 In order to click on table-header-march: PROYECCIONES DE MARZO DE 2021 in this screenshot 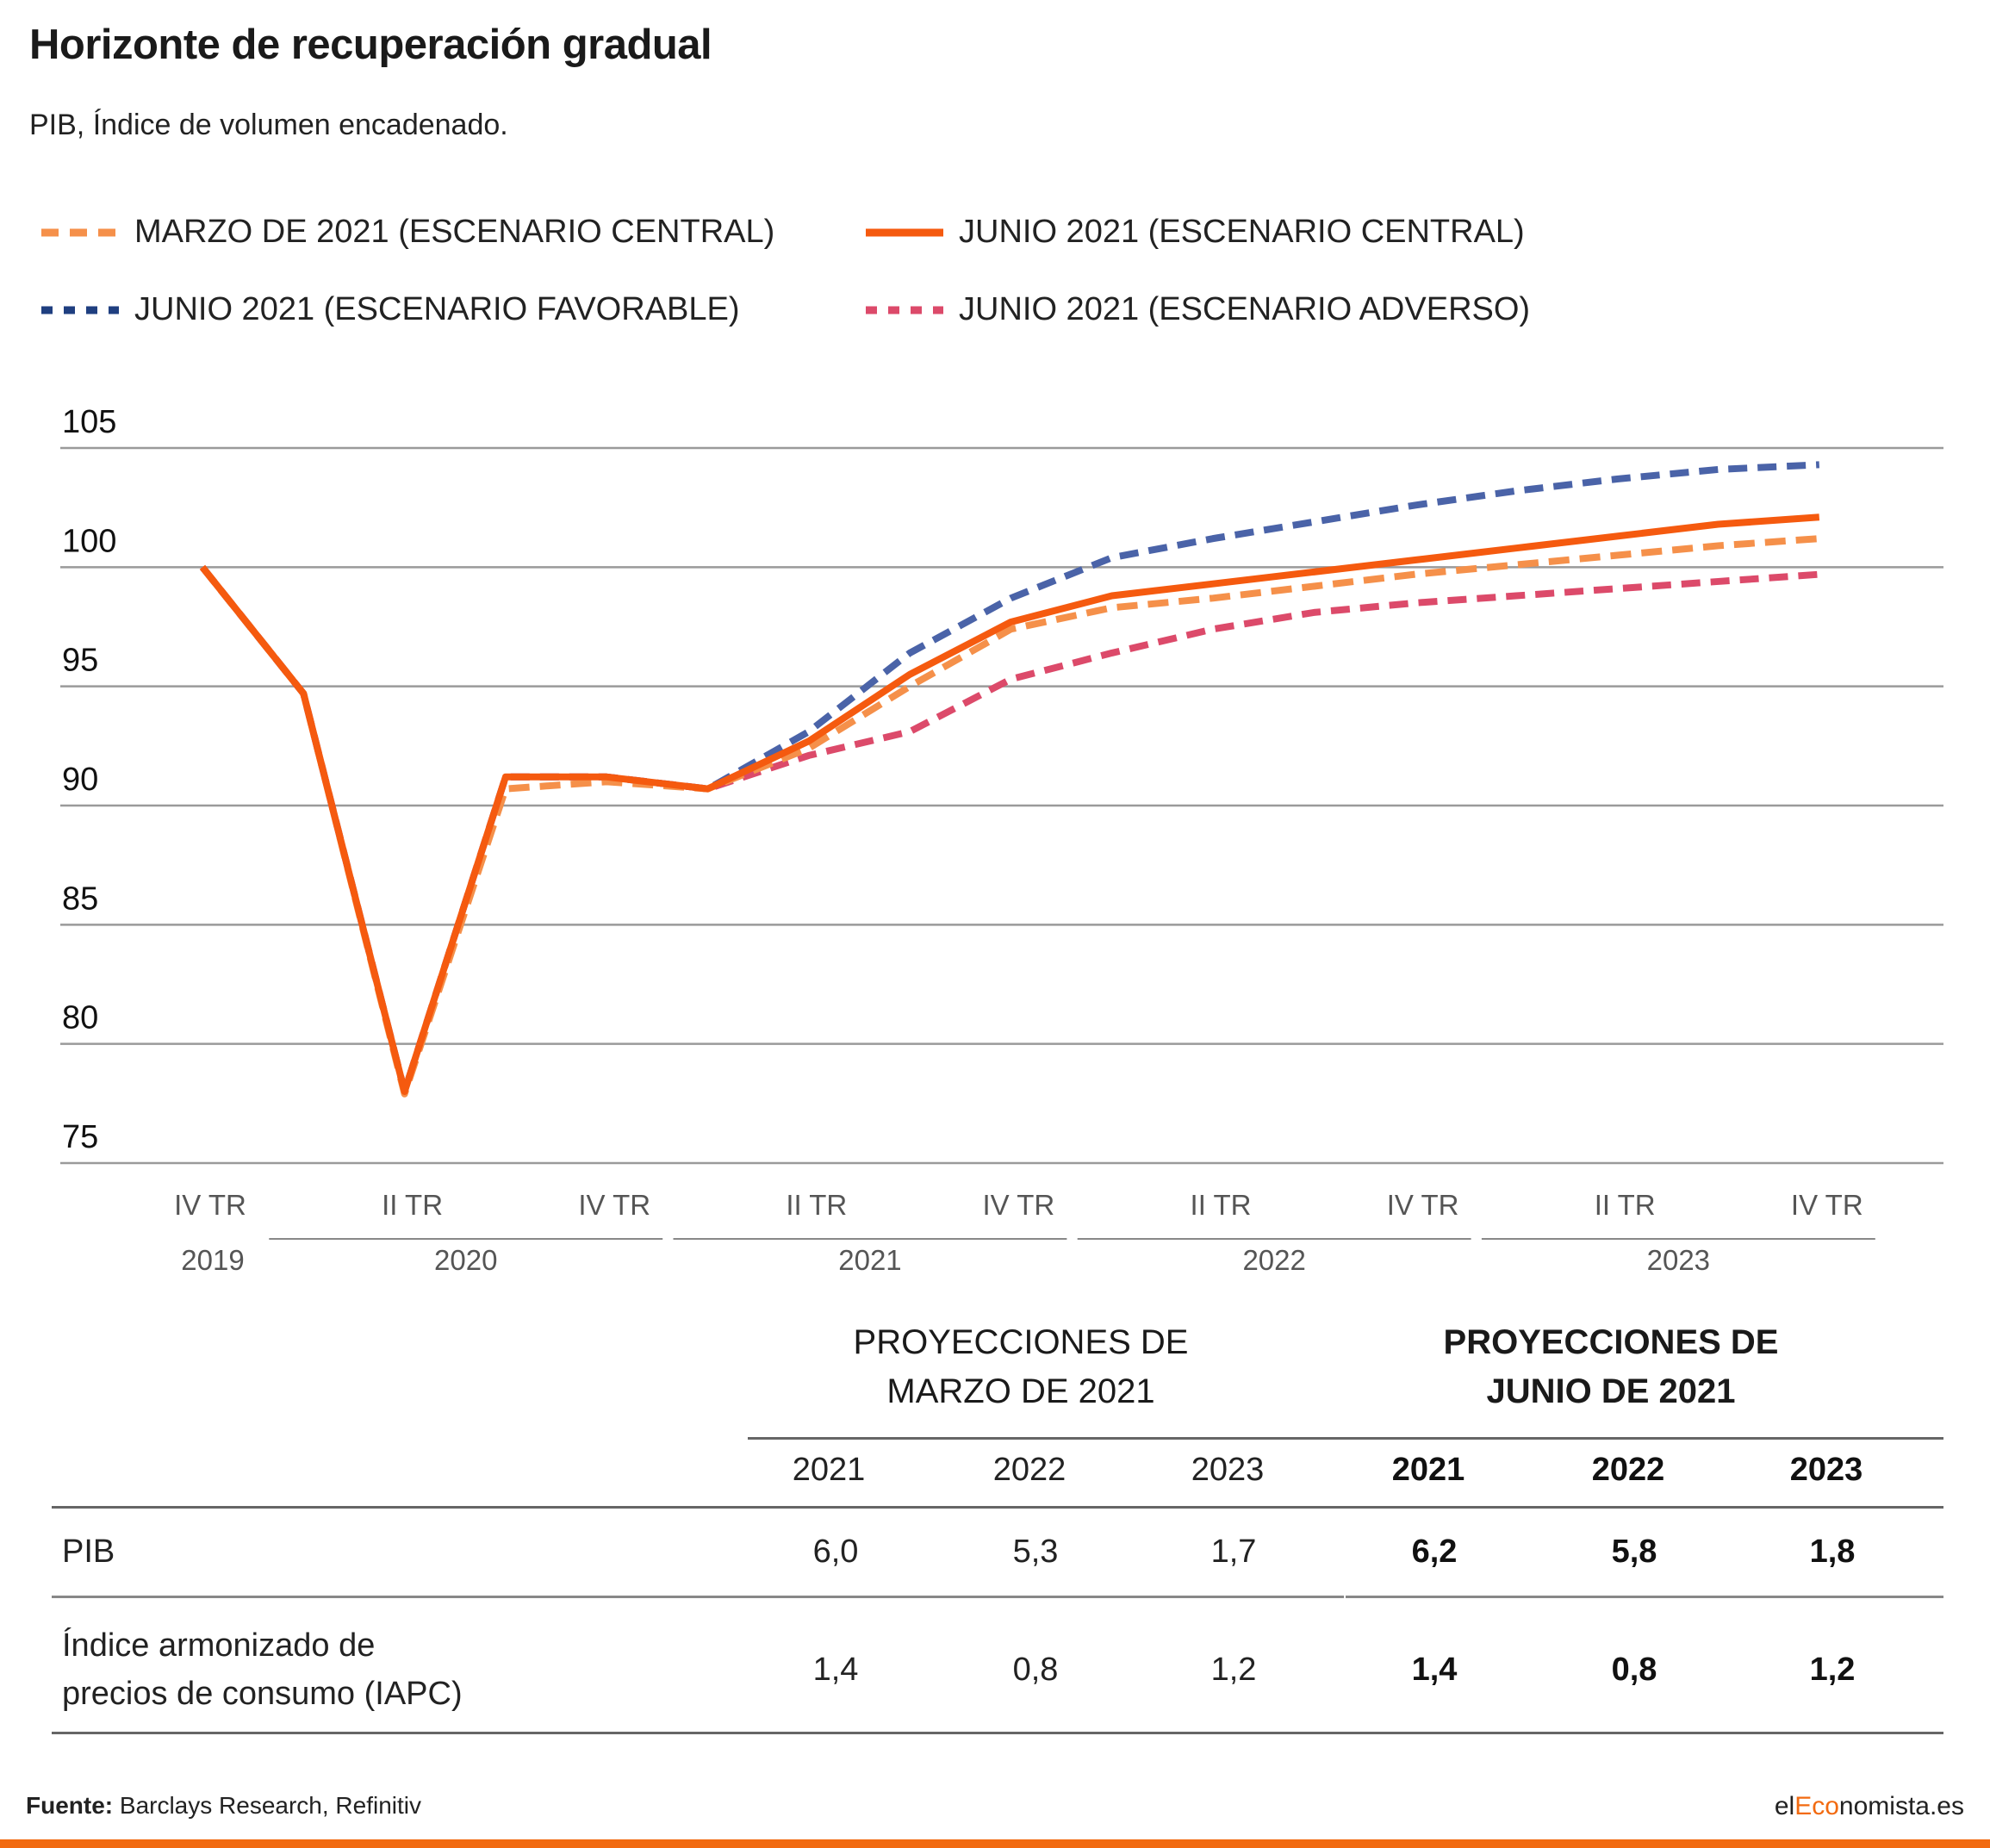, I will do `click(1020, 1367)`.